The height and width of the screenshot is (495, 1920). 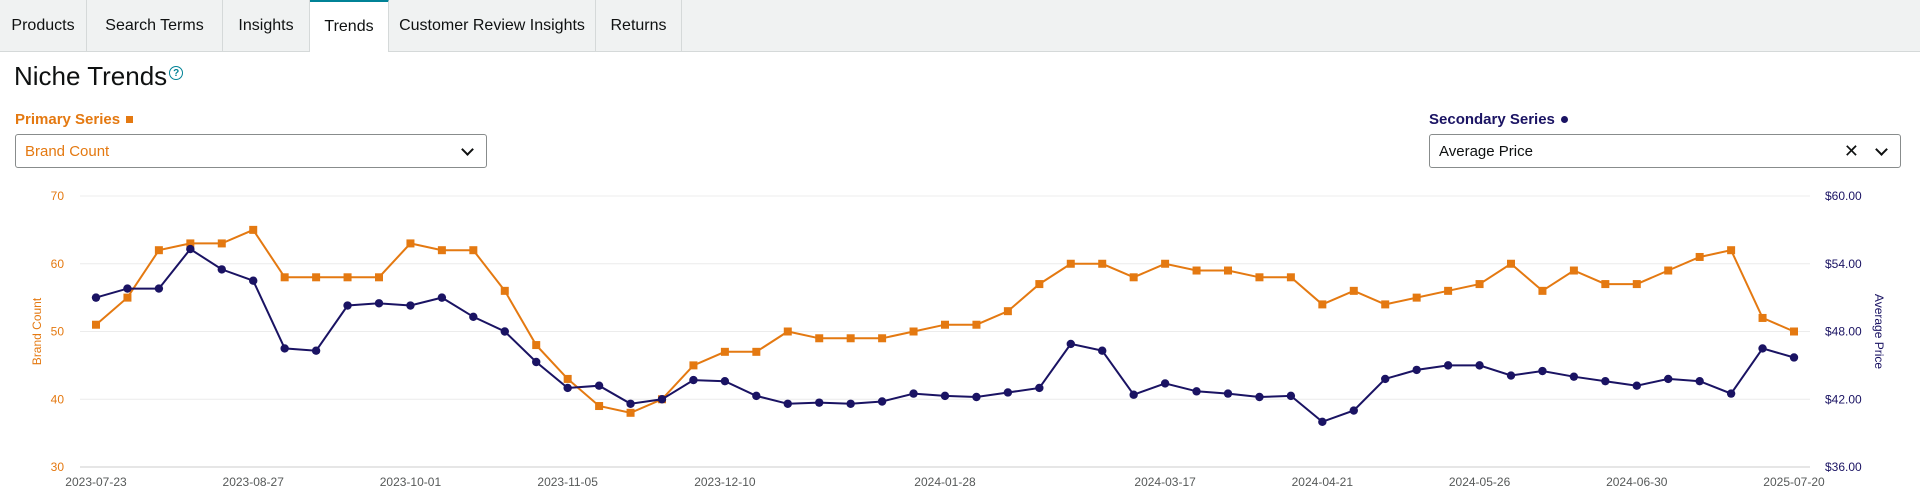 What do you see at coordinates (639, 25) in the screenshot?
I see `tab-returns: Returns` at bounding box center [639, 25].